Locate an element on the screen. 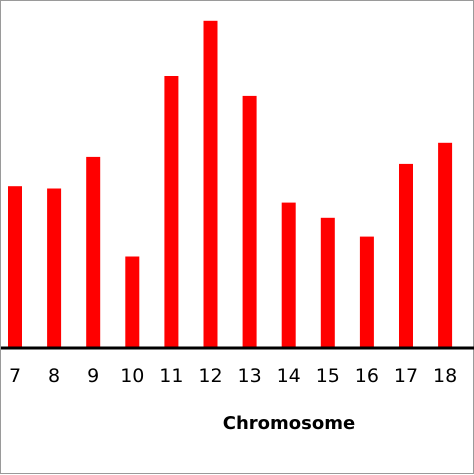 The width and height of the screenshot is (474, 475). x-tick-label-10: 10 is located at coordinates (132, 376).